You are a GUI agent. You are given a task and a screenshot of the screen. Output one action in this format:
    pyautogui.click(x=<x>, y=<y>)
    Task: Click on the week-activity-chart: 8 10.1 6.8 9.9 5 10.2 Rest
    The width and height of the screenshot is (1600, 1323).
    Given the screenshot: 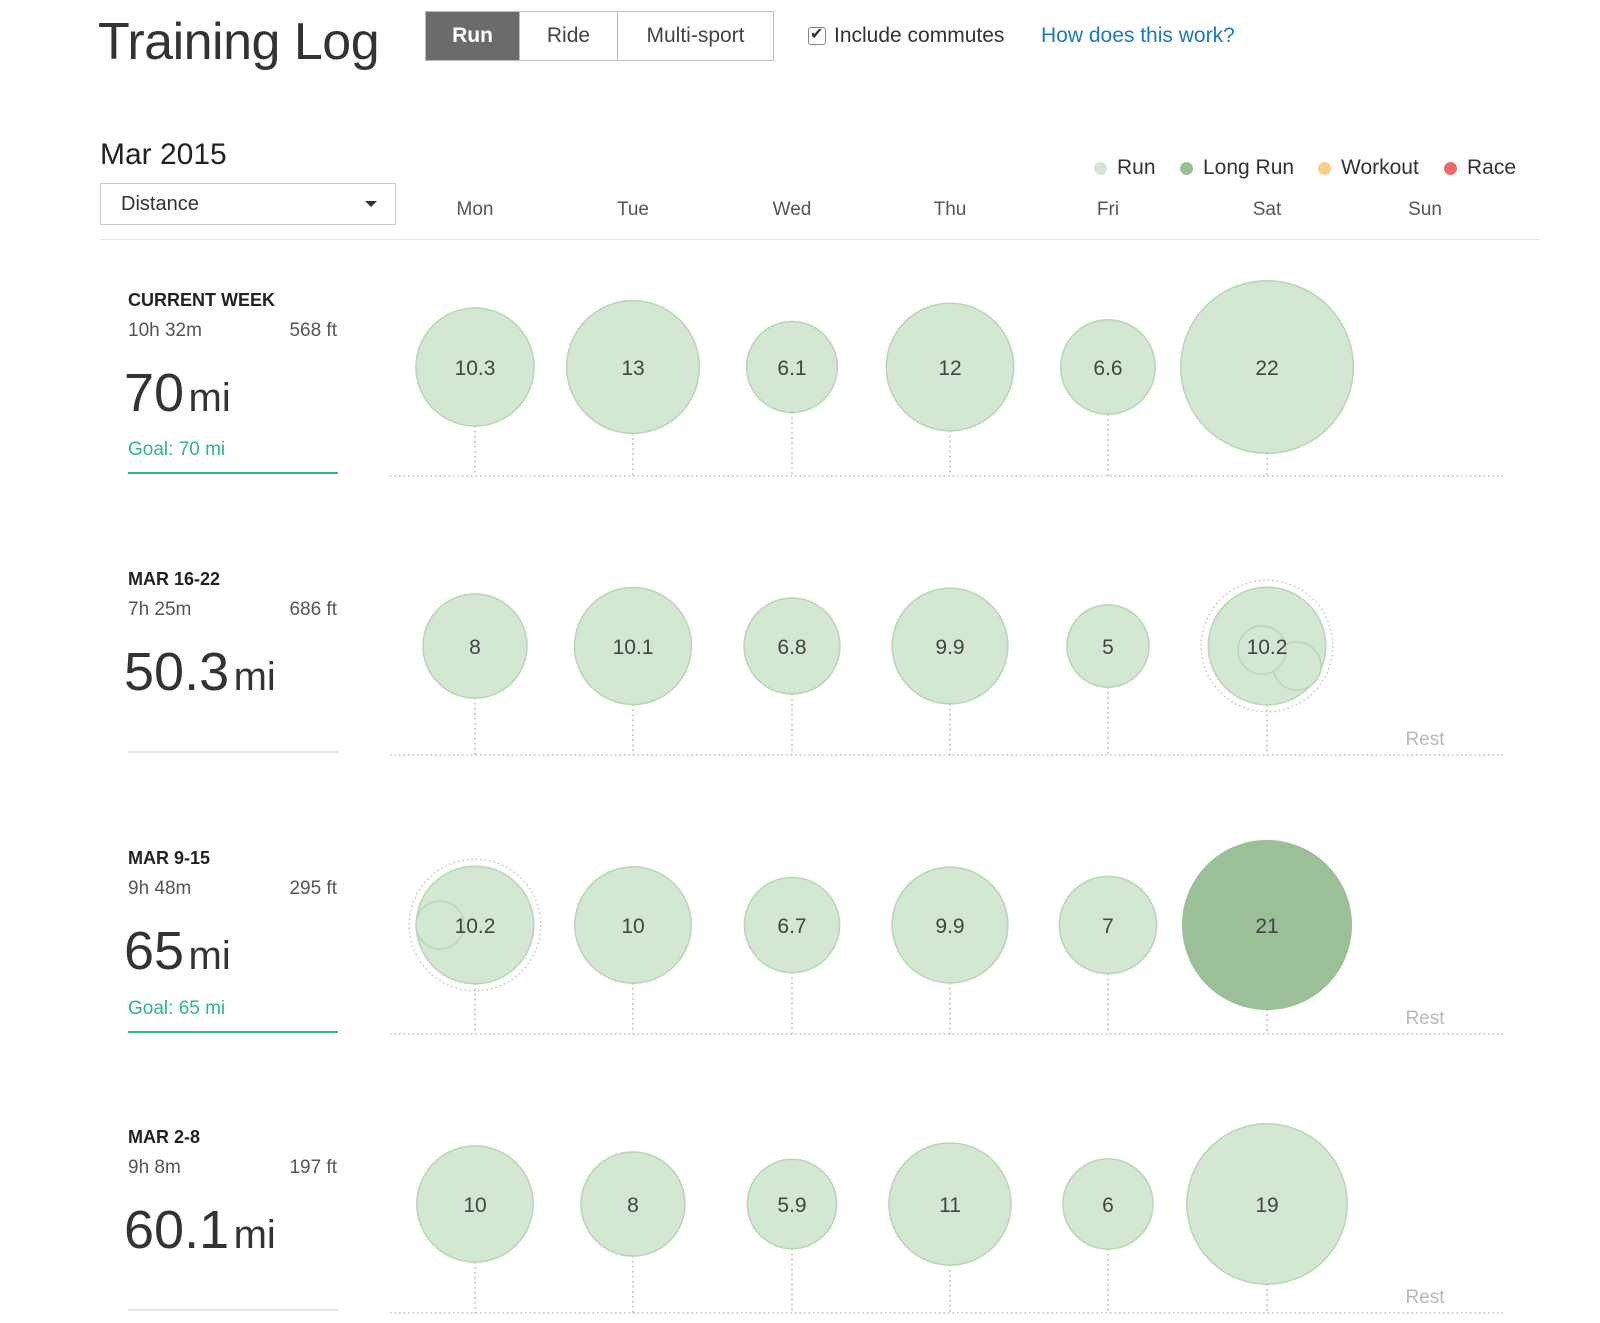 What is the action you would take?
    pyautogui.click(x=947, y=667)
    